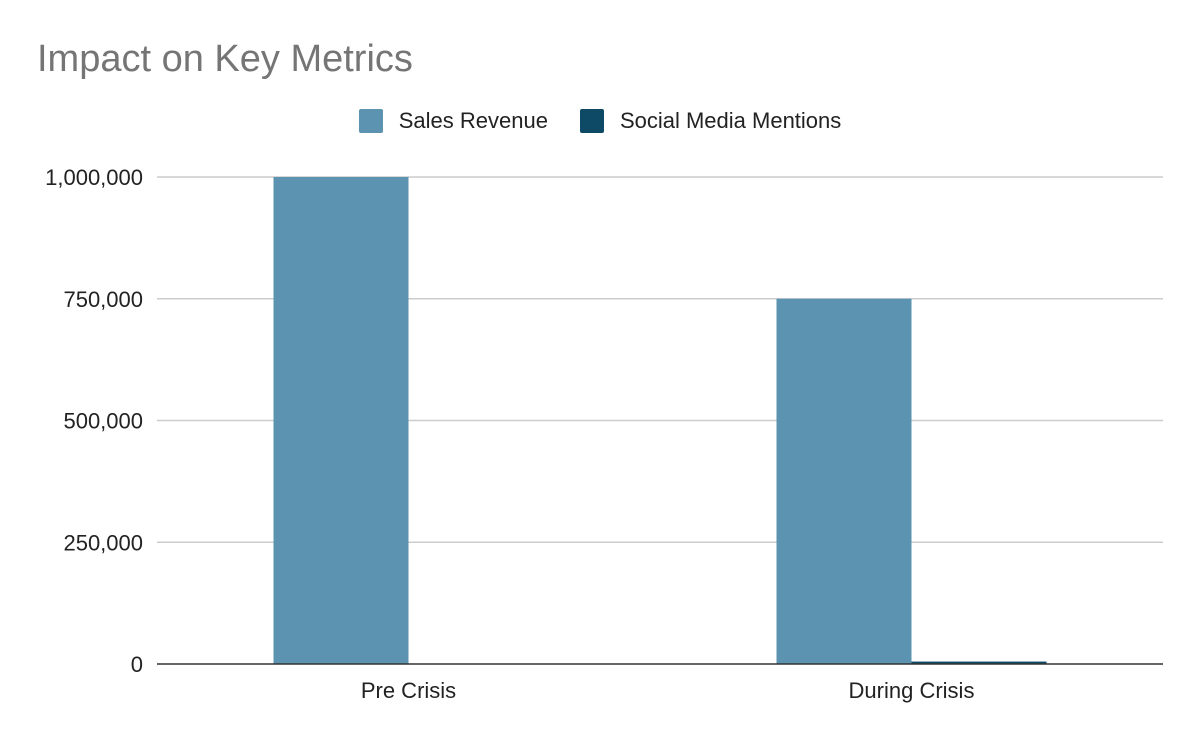  What do you see at coordinates (137, 664) in the screenshot?
I see `y-tick-label: 0` at bounding box center [137, 664].